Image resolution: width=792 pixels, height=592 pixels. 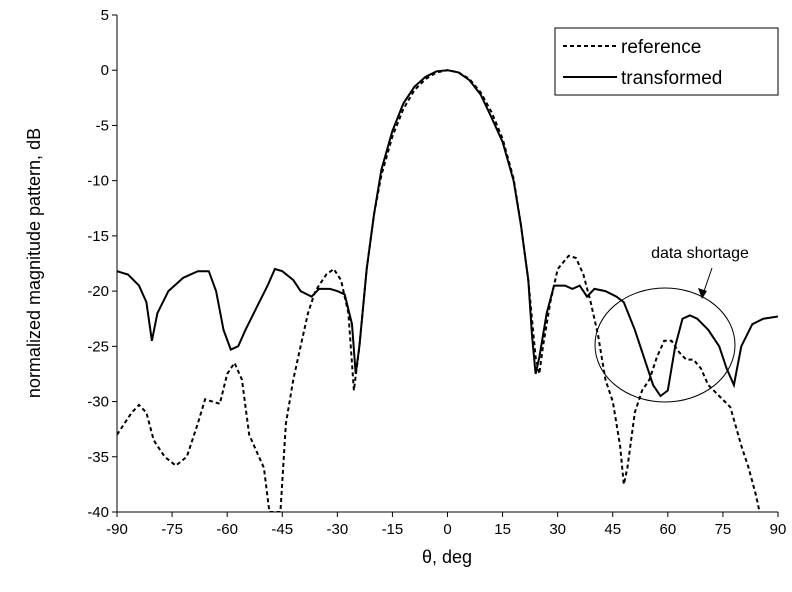 I want to click on y-axis-label: normalized magnitude pattern, dB, so click(x=34, y=263).